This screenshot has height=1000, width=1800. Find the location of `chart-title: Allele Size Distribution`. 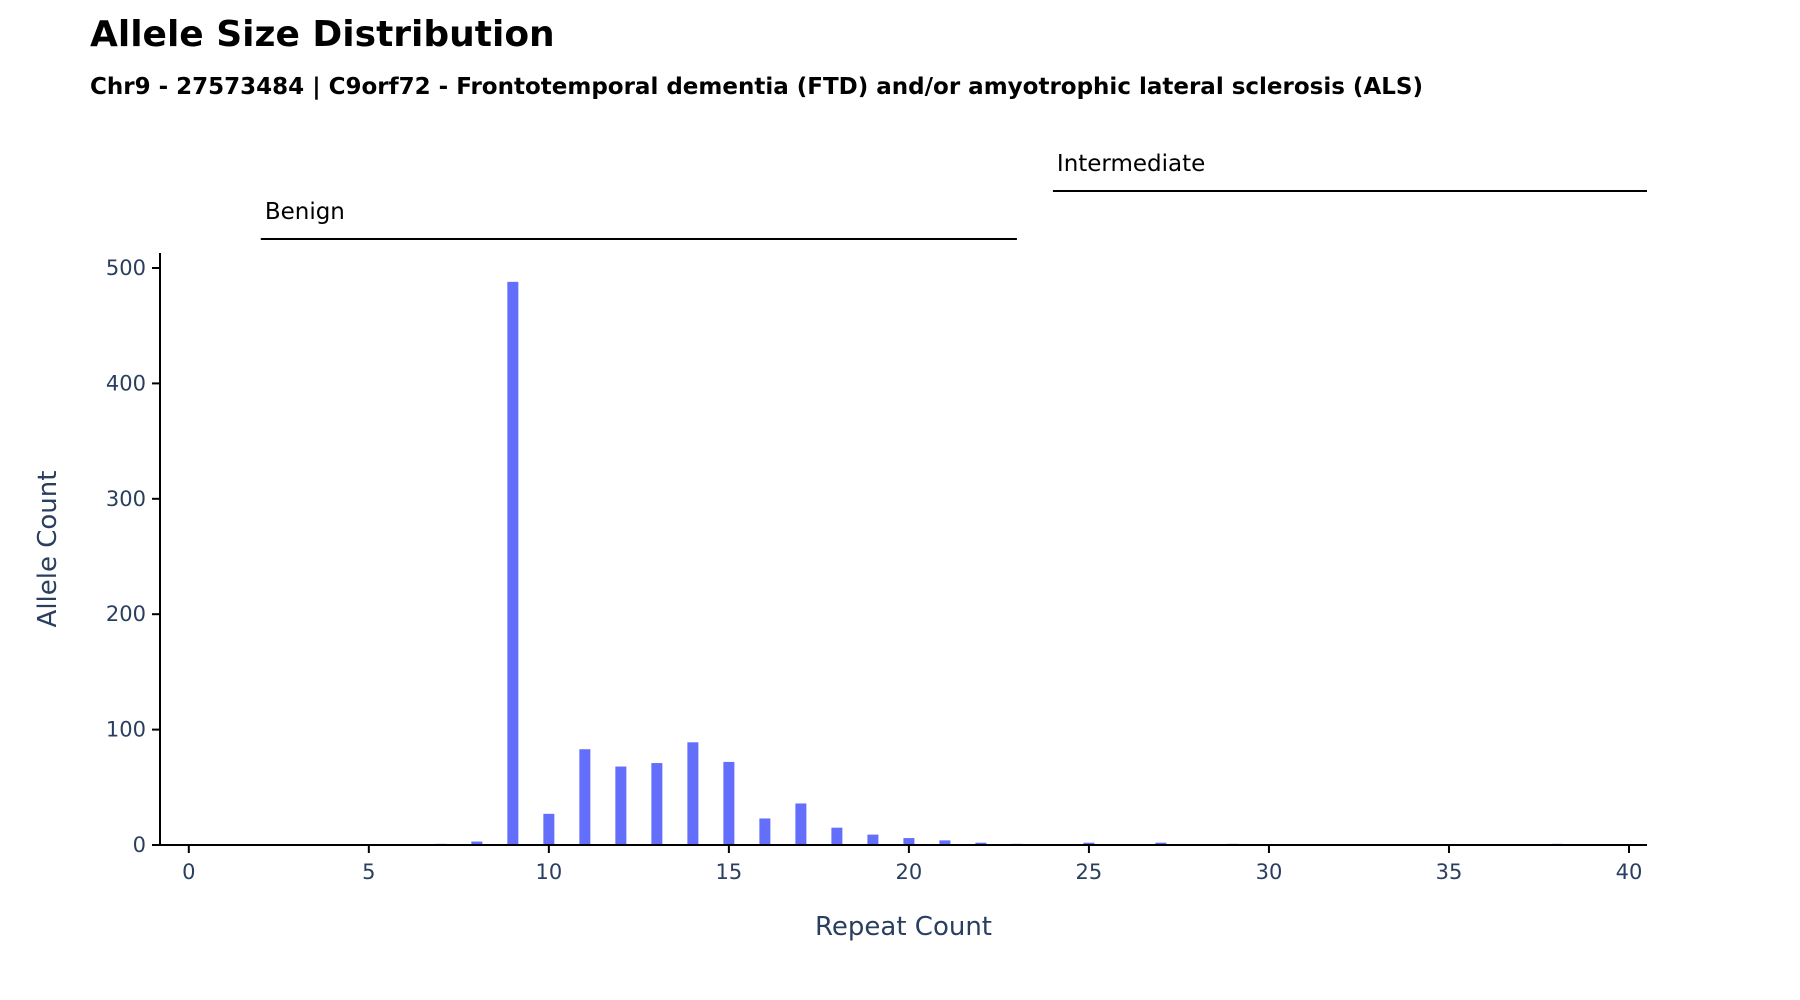

chart-title: Allele Size Distribution is located at coordinates (322, 34).